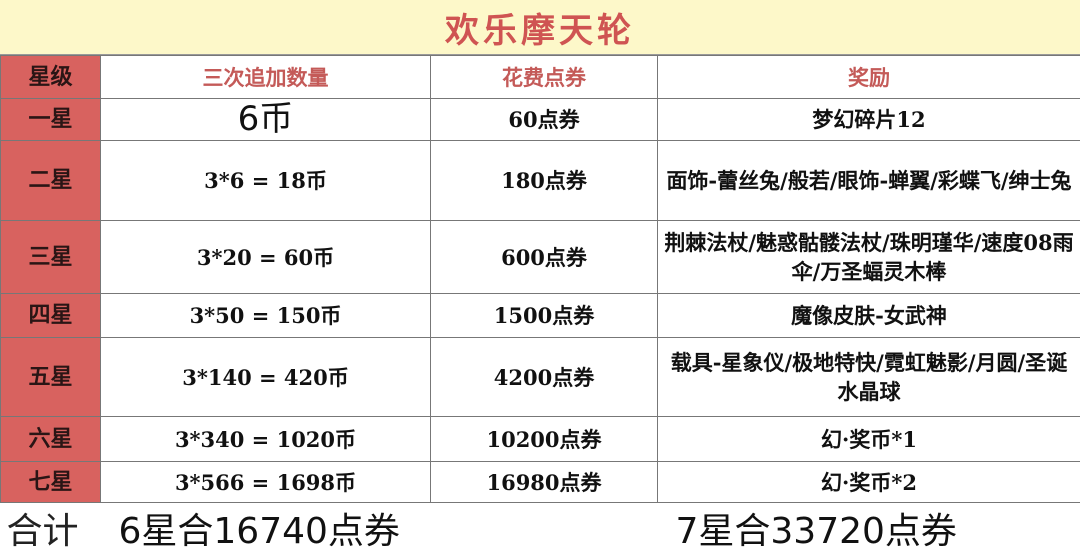 This screenshot has height=560, width=1080. What do you see at coordinates (544, 377) in the screenshot?
I see `cost-cell: 4200点券` at bounding box center [544, 377].